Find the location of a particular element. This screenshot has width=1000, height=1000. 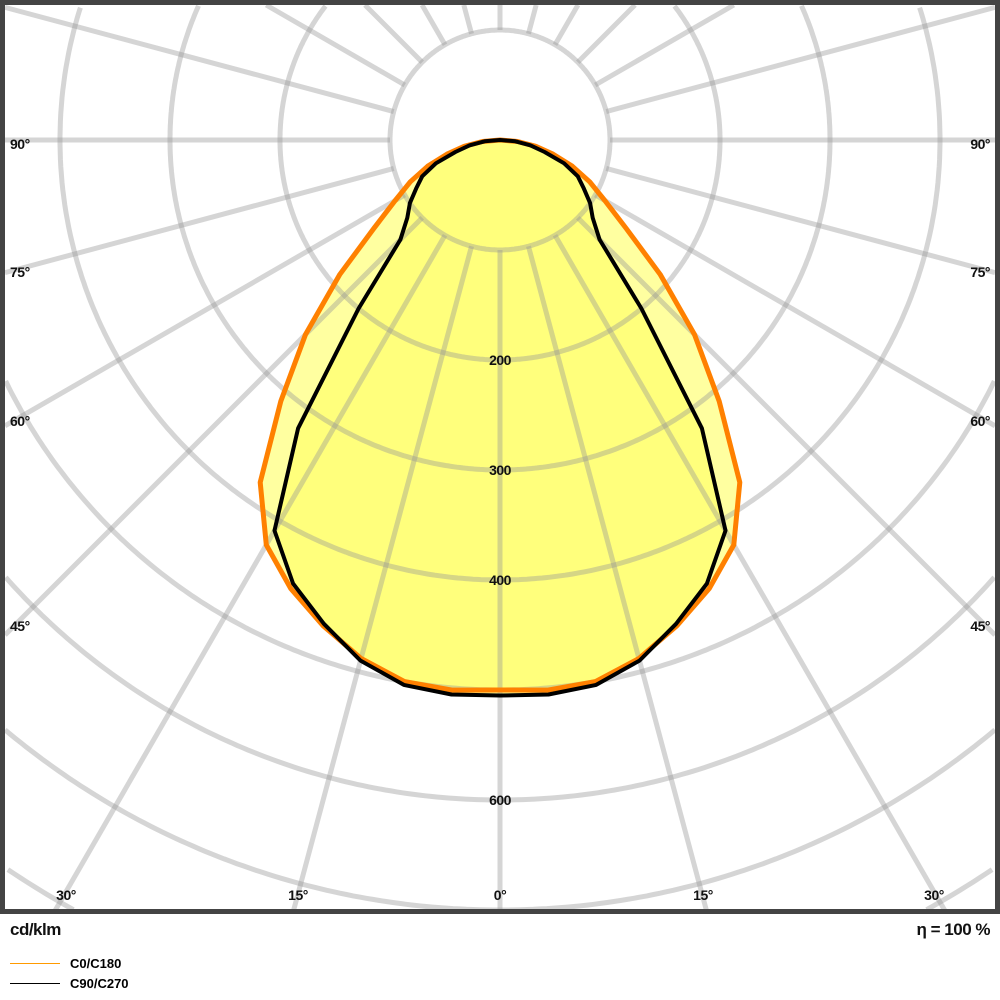

angle-label-left: 45° is located at coordinates (20, 626).